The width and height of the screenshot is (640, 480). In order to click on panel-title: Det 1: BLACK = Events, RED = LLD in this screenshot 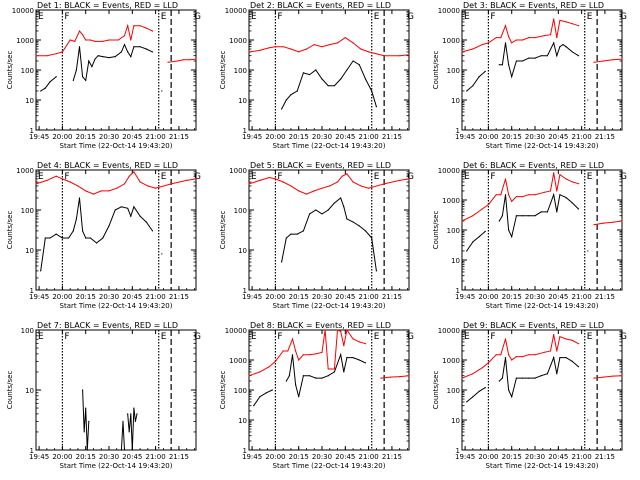, I will do `click(107, 5)`.